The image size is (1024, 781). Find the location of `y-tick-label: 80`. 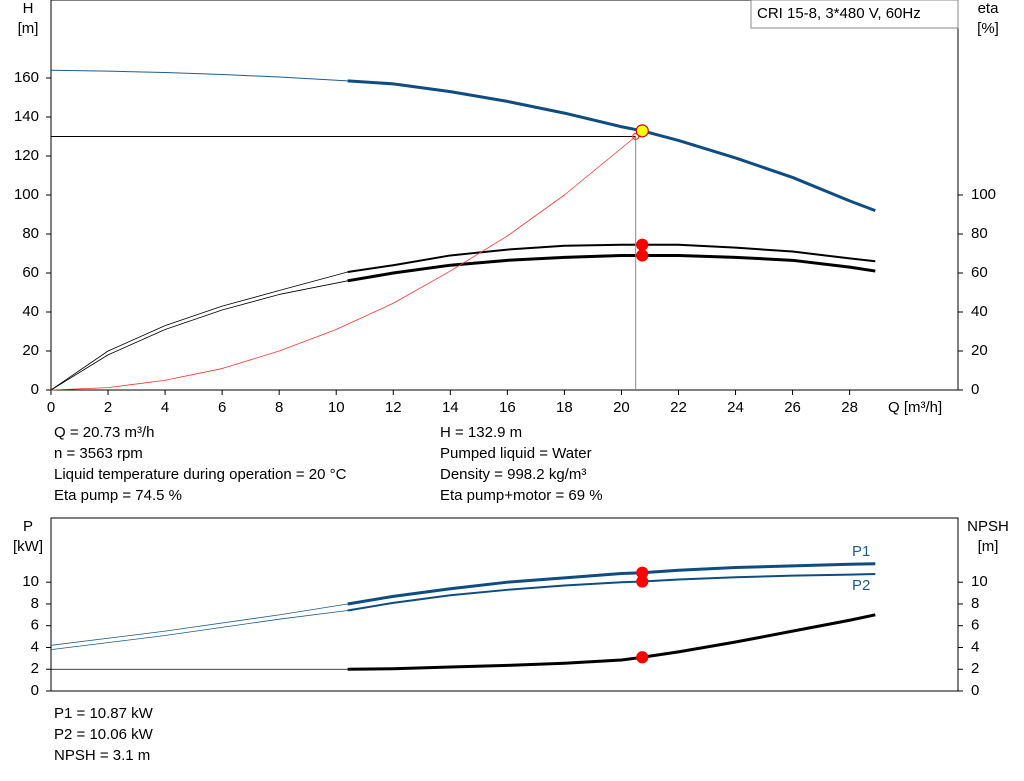

y-tick-label: 80 is located at coordinates (30, 233).